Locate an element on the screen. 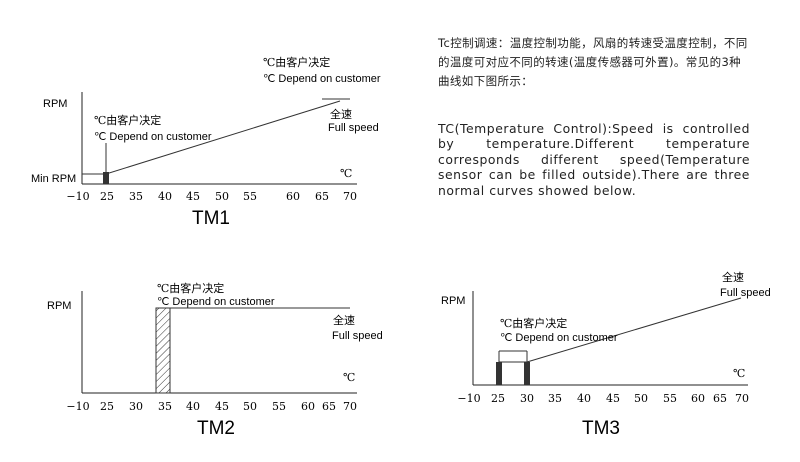  tm3-fullspeed-en: Full speed is located at coordinates (745, 293).